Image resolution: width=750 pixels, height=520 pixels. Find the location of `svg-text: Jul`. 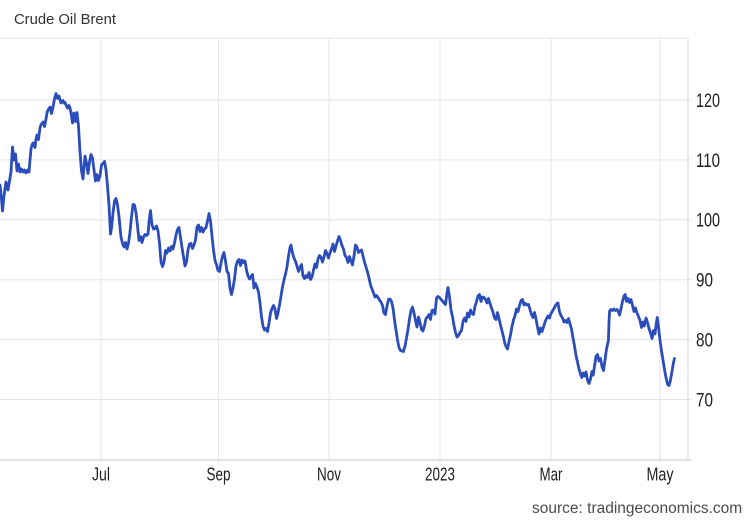

svg-text: Jul is located at coordinates (101, 475).